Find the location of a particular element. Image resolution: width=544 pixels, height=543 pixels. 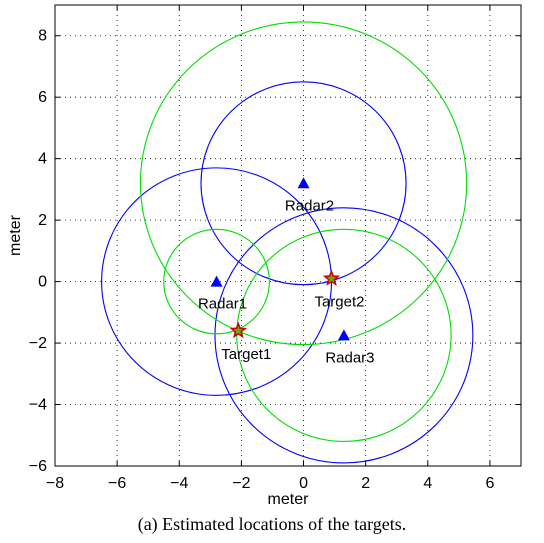

y-tick-label: 0 is located at coordinates (42, 282).